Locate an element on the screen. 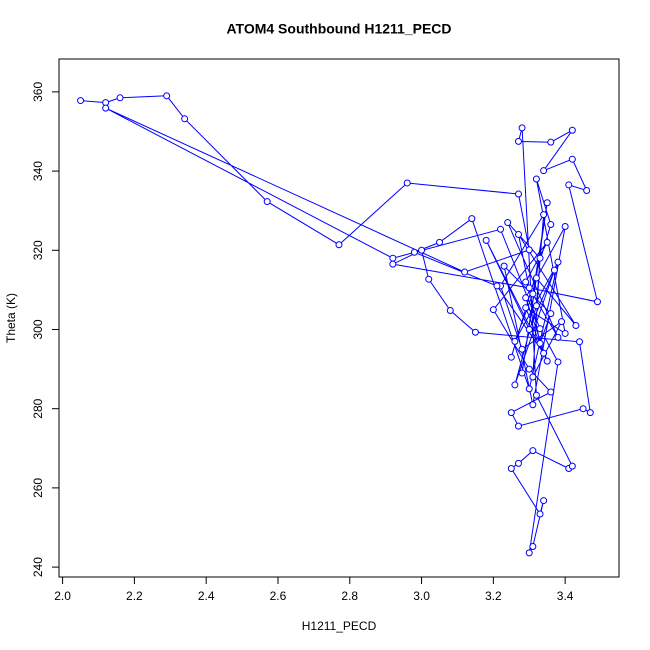 The height and width of the screenshot is (650, 650). y-tick-label: 280 is located at coordinates (38, 408).